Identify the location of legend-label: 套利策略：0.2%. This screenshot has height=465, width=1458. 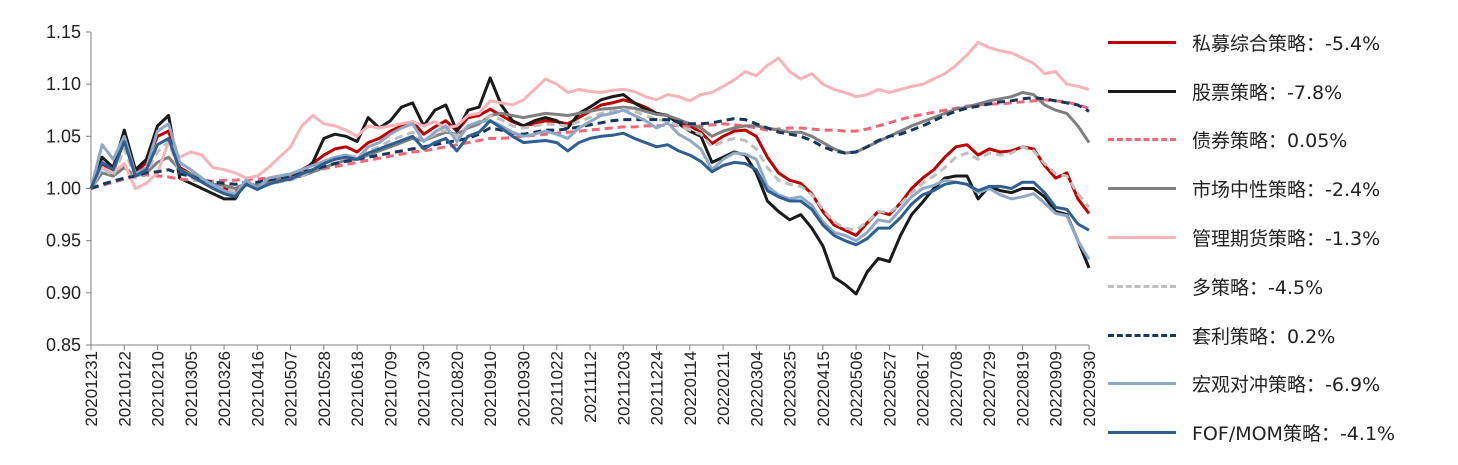
(1264, 336).